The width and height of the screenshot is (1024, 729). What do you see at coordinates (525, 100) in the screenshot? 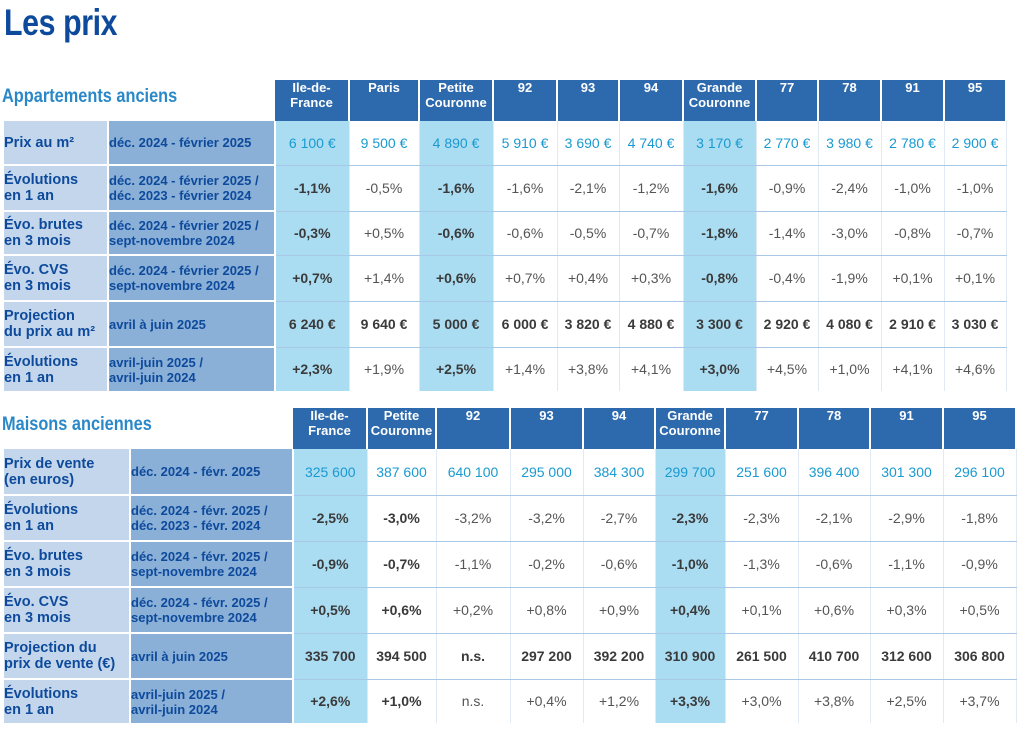
I see `apt-col-header: 92` at bounding box center [525, 100].